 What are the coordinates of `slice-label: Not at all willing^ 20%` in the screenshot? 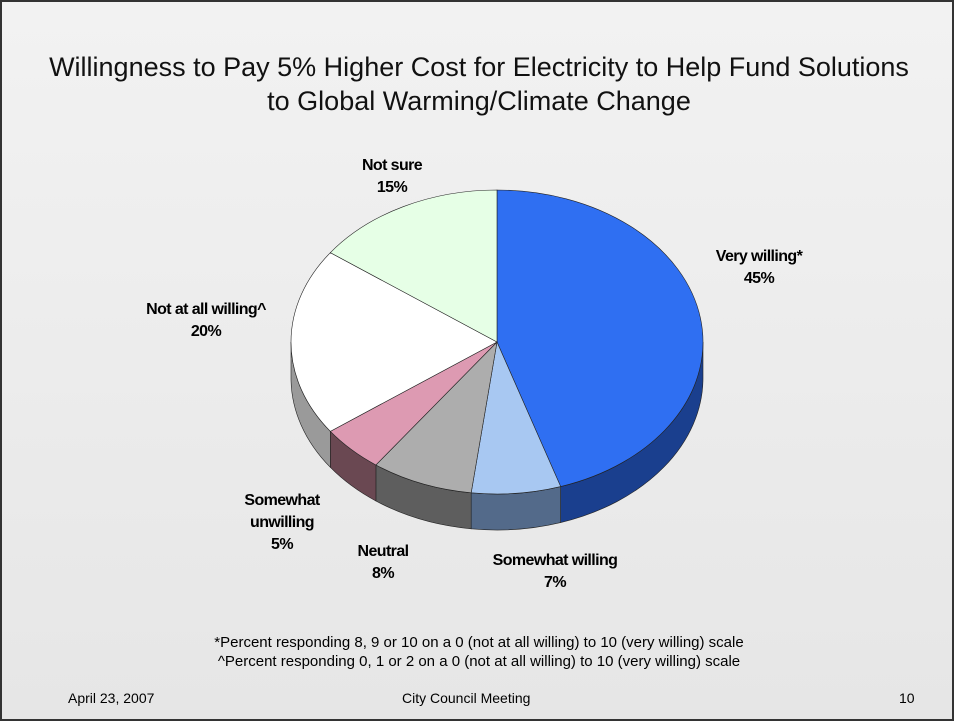 It's located at (206, 321).